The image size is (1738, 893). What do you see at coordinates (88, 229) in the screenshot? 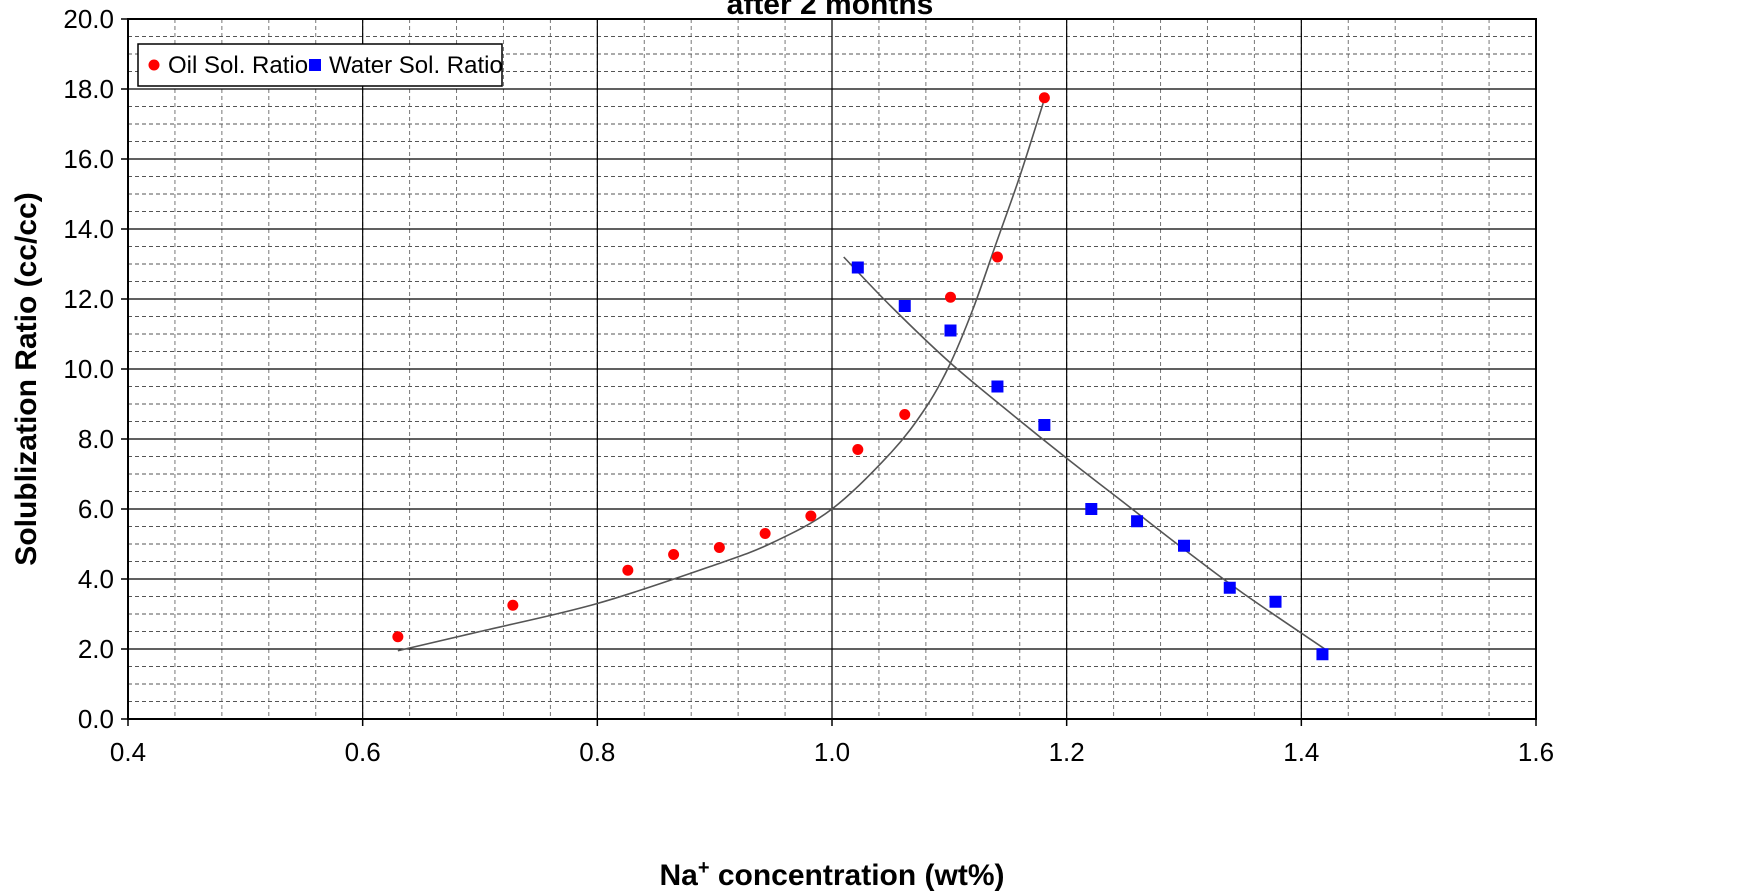
I see `y-tick-label: 14.0` at bounding box center [88, 229].